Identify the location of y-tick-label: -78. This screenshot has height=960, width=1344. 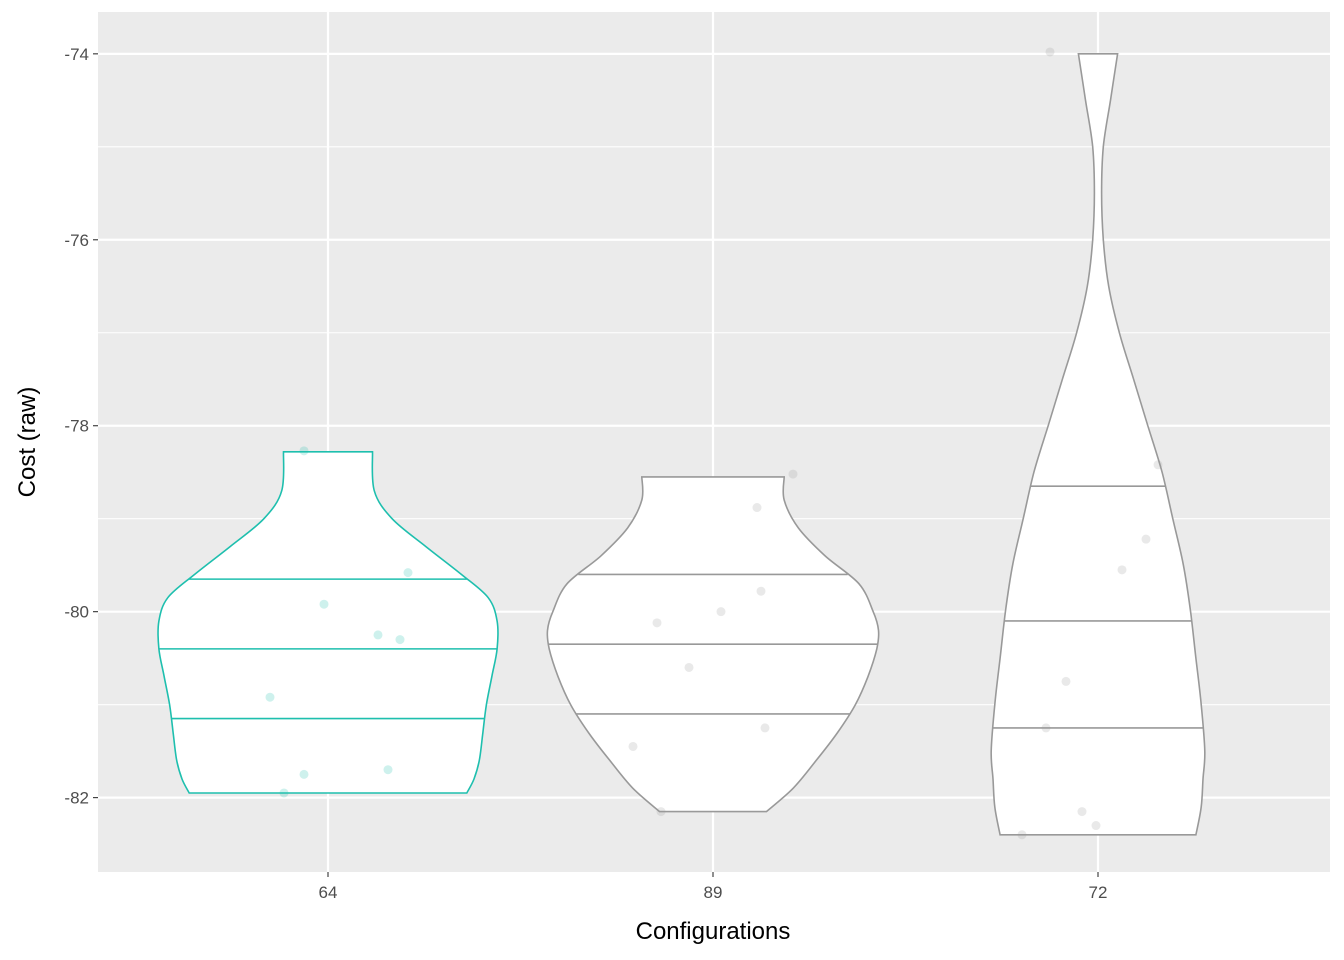
(76, 426).